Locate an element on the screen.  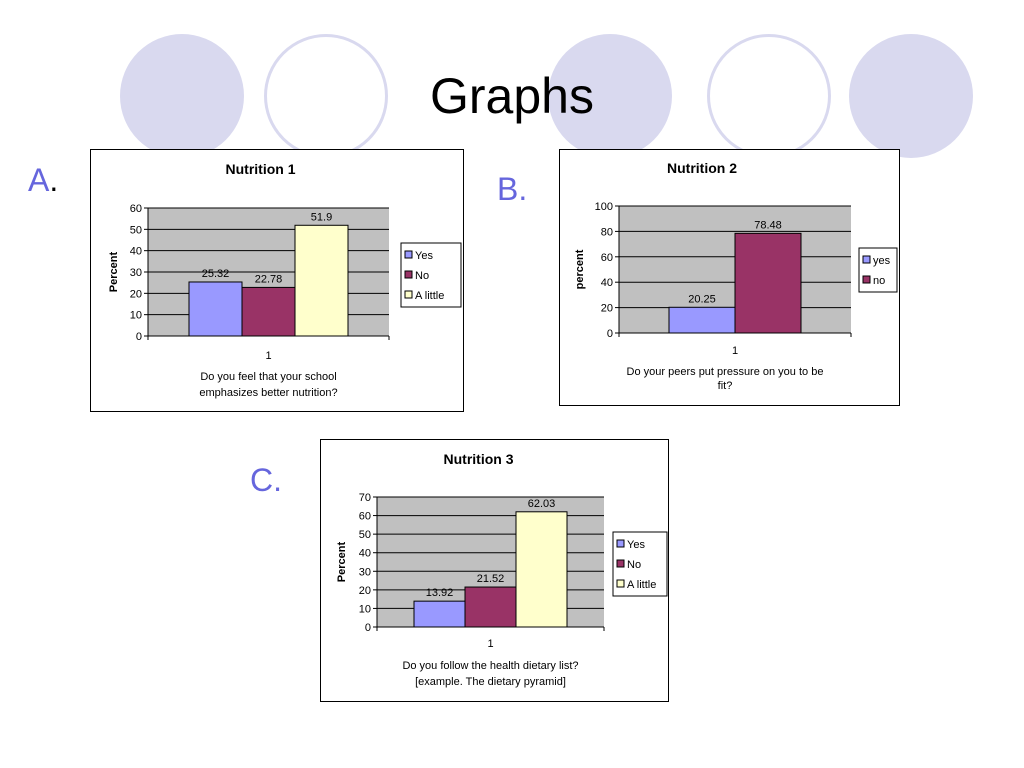
chart-c-y-axis-label: Percent is located at coordinates (342, 561).